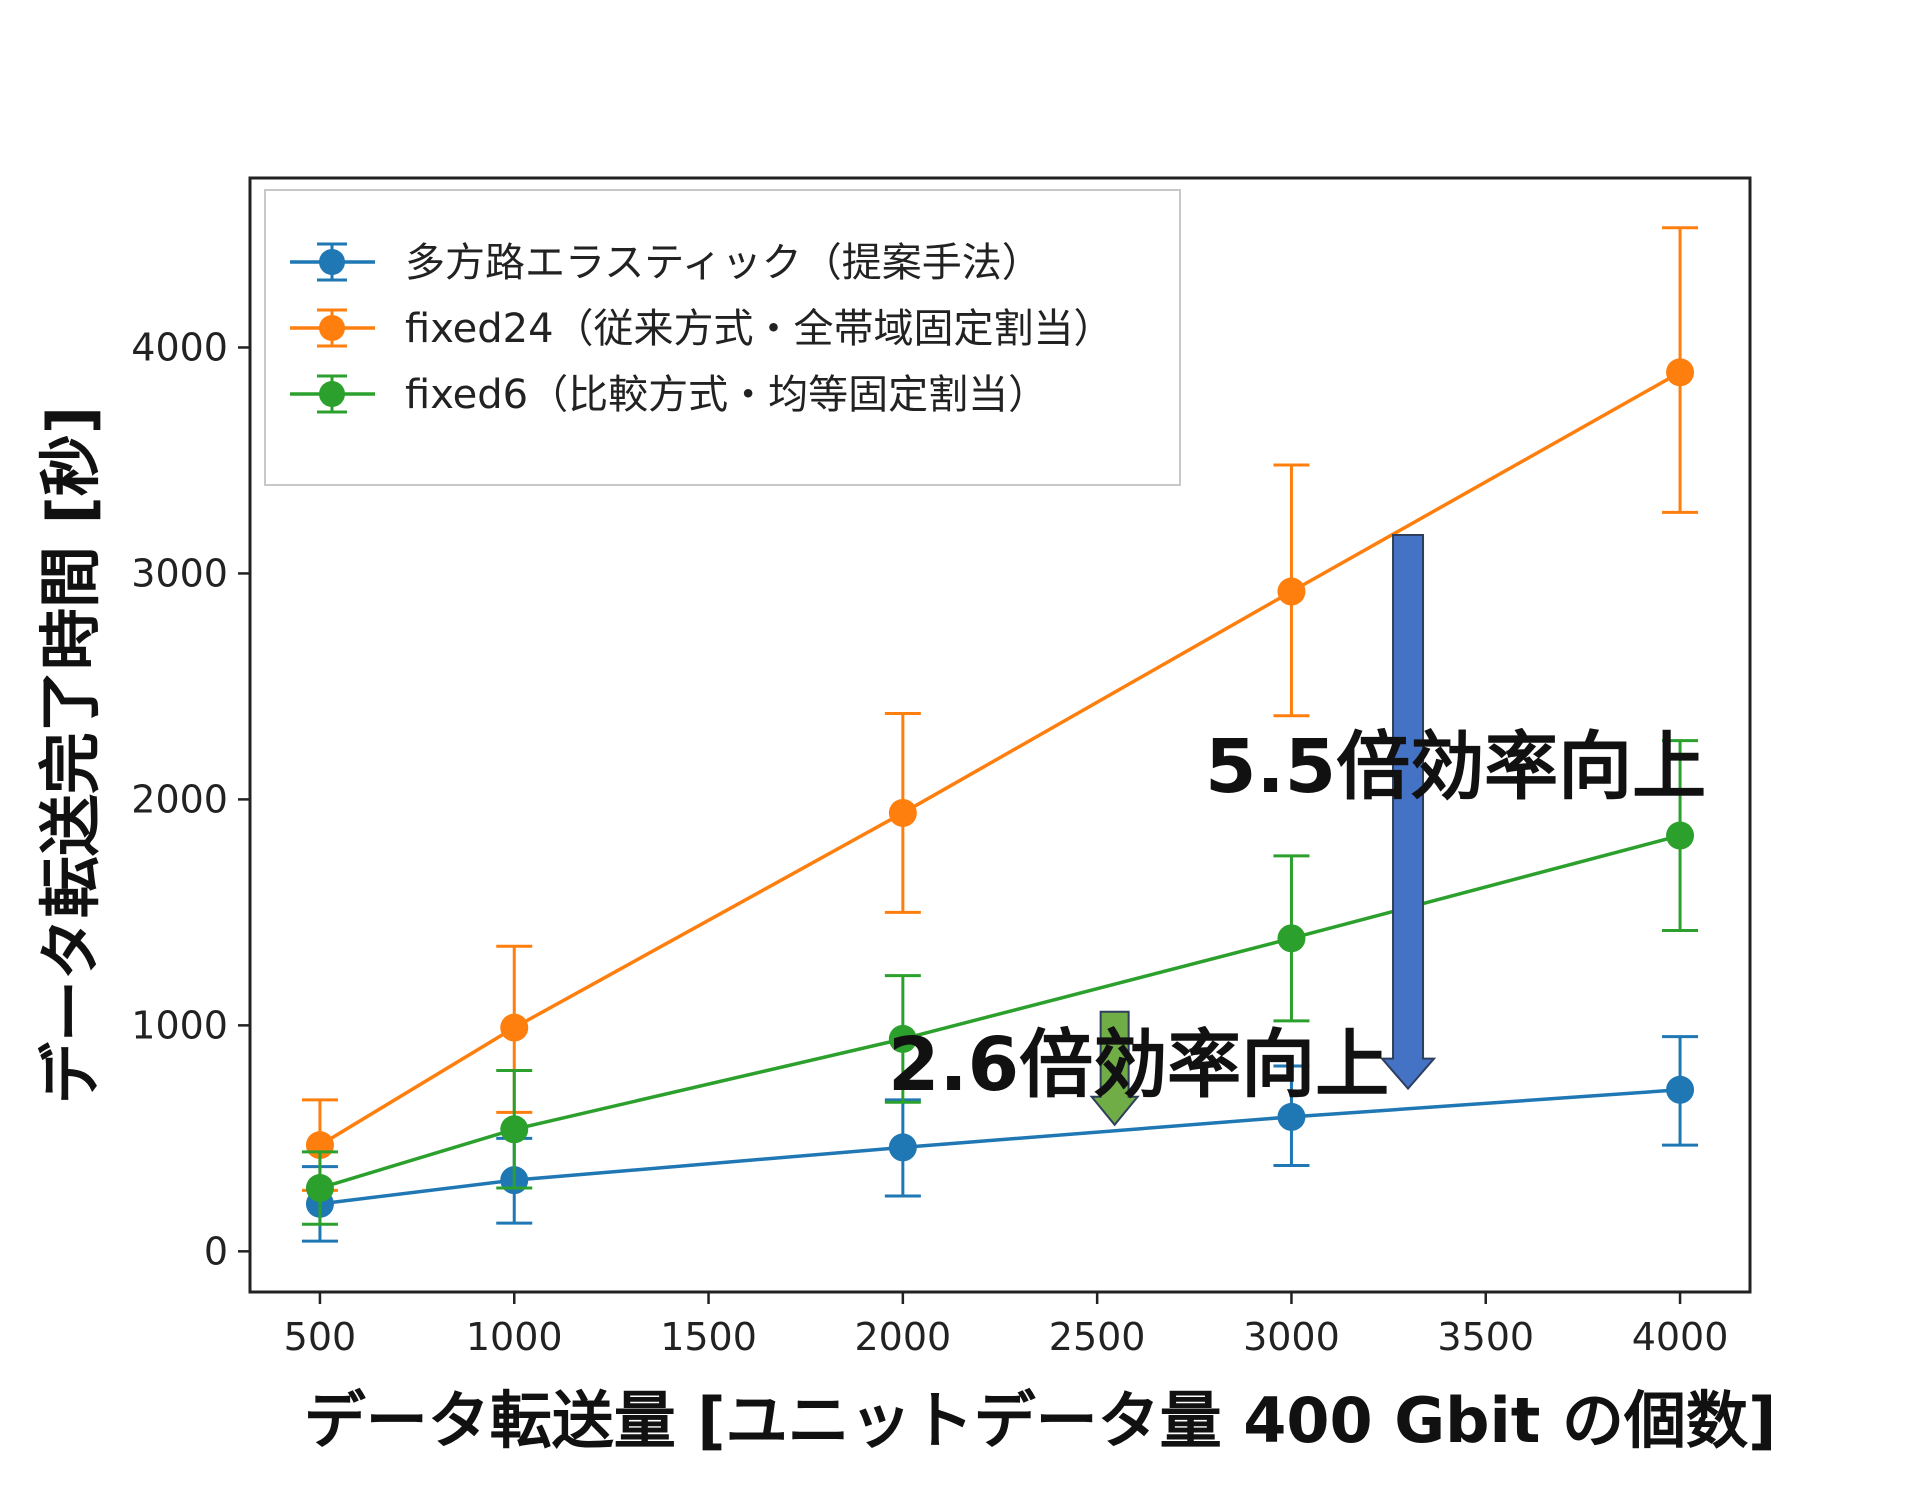 The width and height of the screenshot is (1920, 1490). What do you see at coordinates (179, 347) in the screenshot?
I see `y-tick-label: 4000` at bounding box center [179, 347].